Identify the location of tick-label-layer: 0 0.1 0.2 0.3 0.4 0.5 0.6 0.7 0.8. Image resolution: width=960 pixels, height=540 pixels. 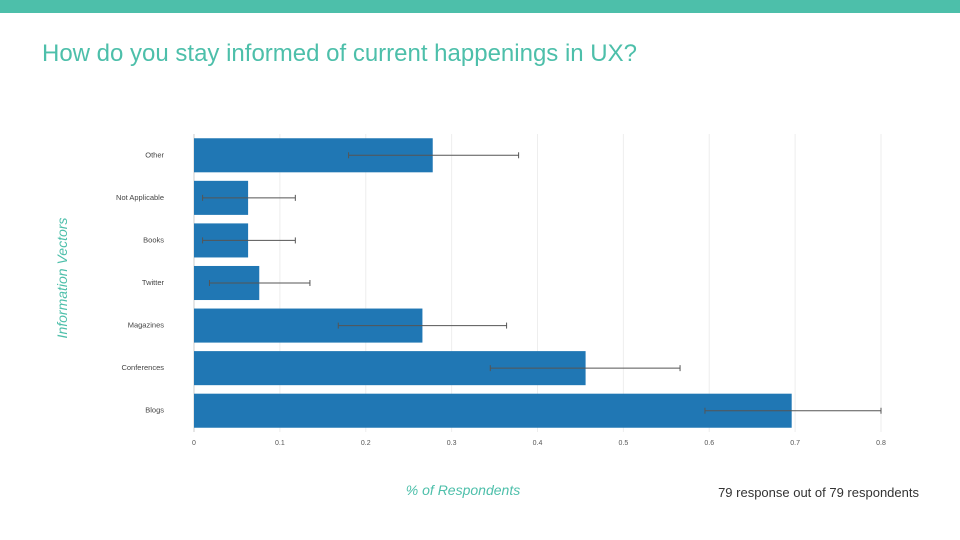
(539, 443).